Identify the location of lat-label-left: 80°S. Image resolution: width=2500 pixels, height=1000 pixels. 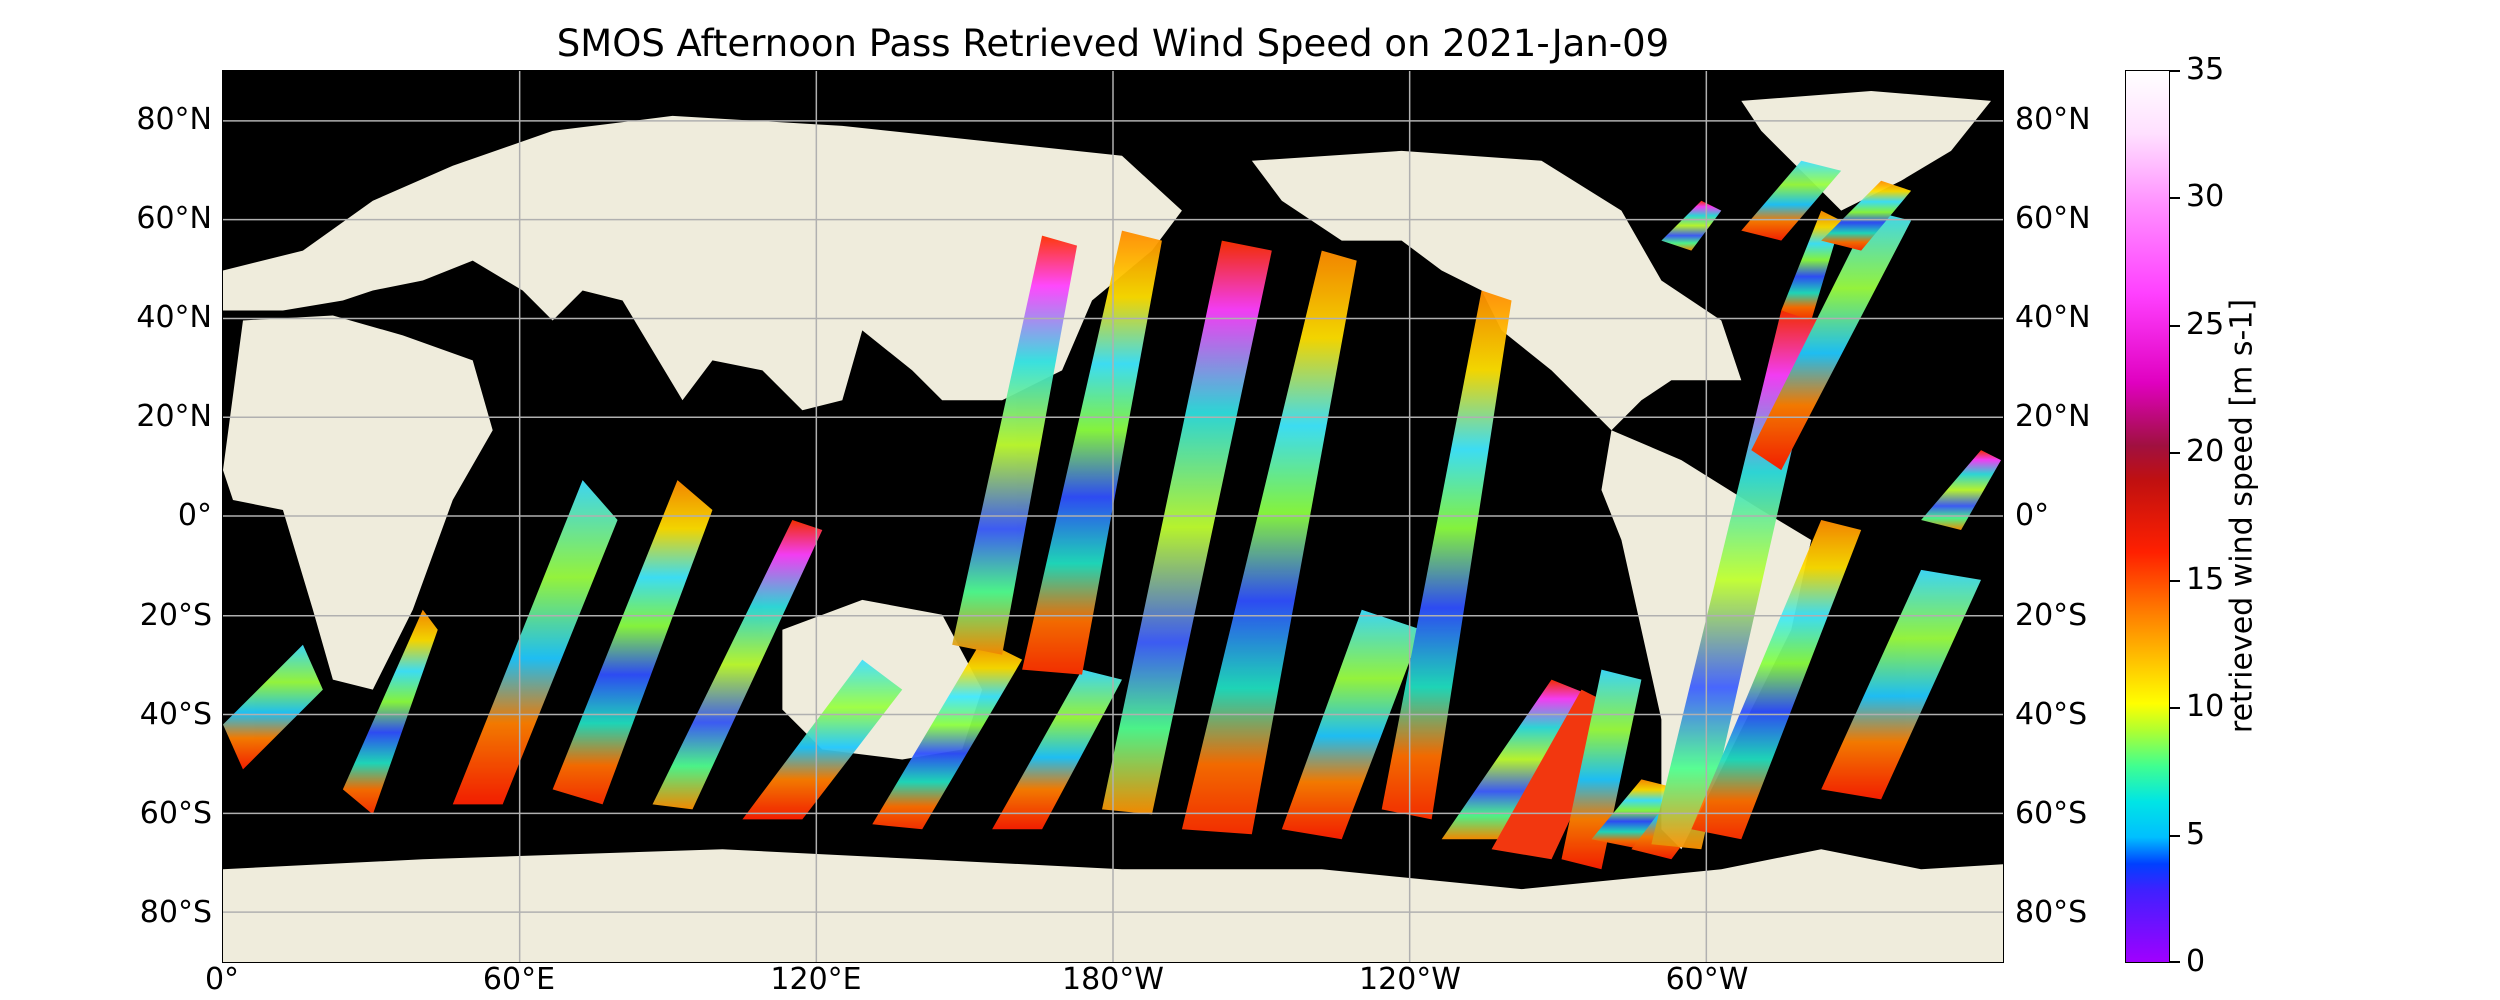
(175, 912).